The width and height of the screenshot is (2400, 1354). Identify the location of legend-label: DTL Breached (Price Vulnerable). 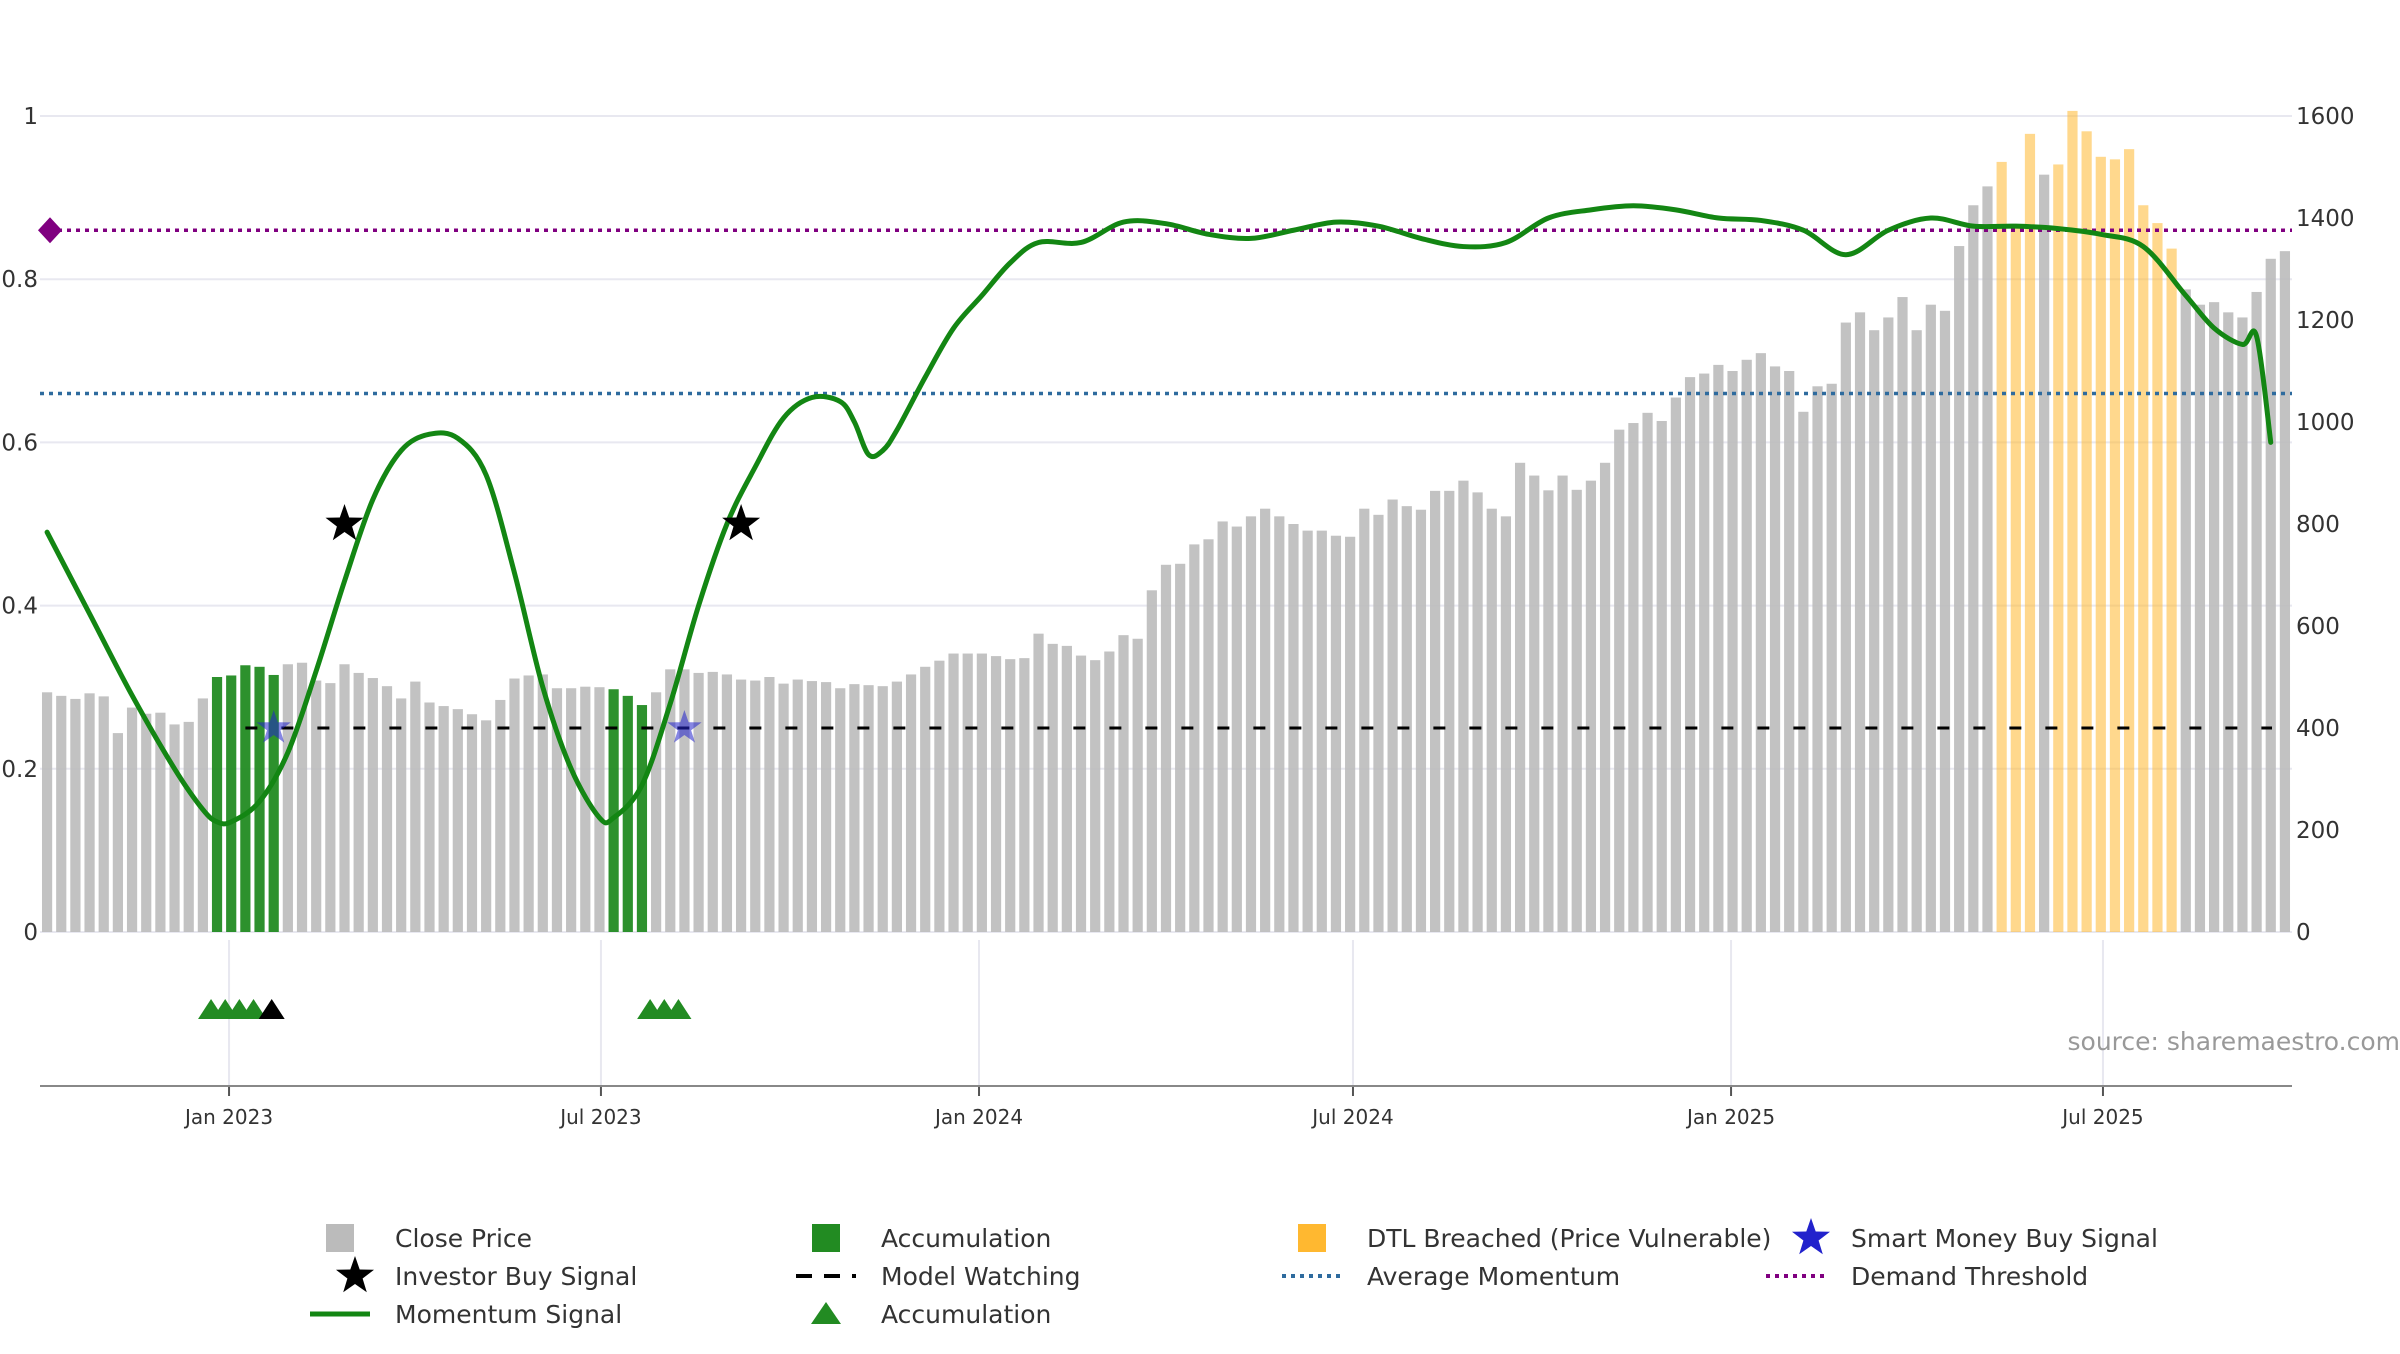
(1569, 1238).